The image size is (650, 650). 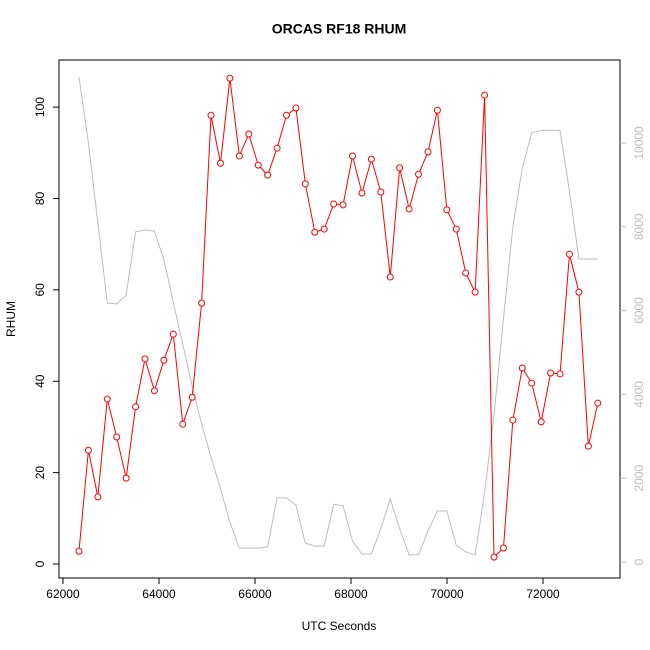 I want to click on y2-tick-label: 0, so click(x=639, y=561).